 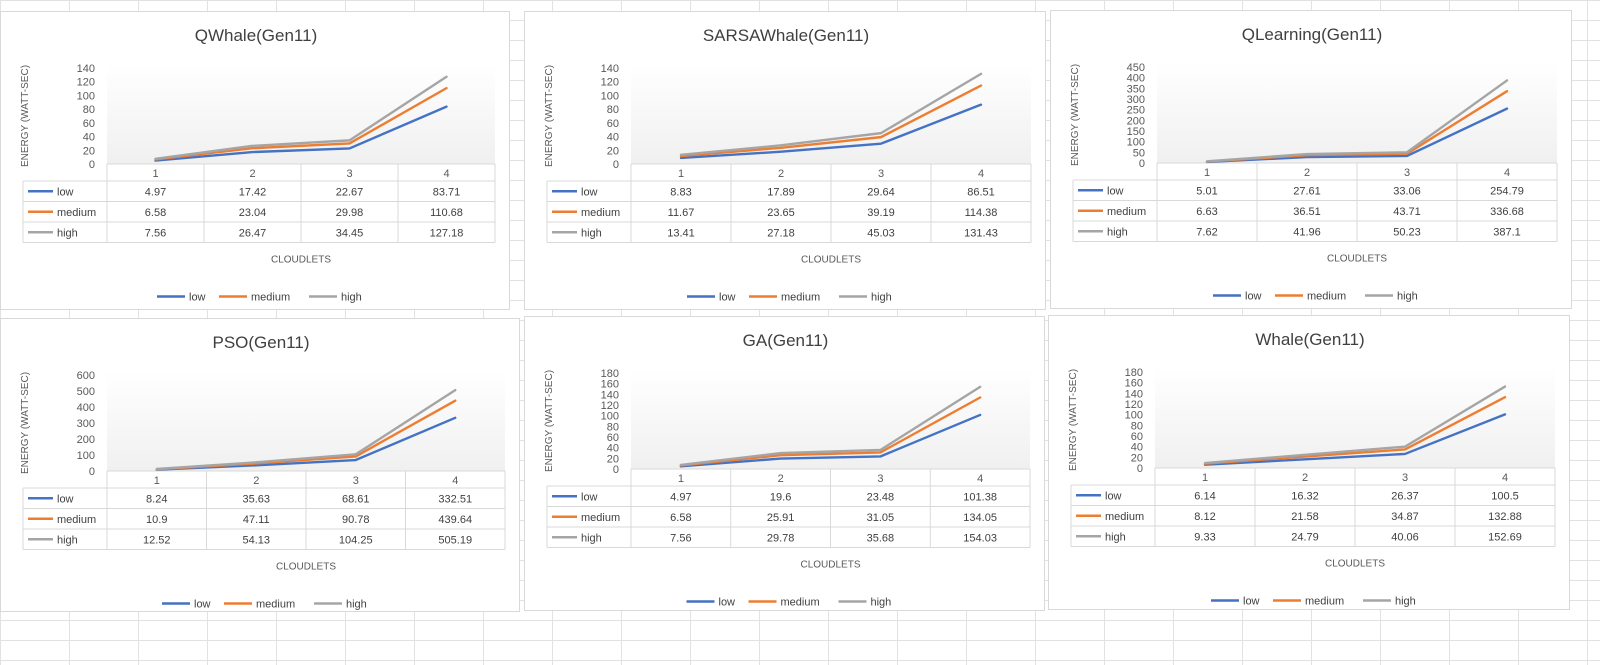 I want to click on table-cell: 35.63, so click(x=256, y=499).